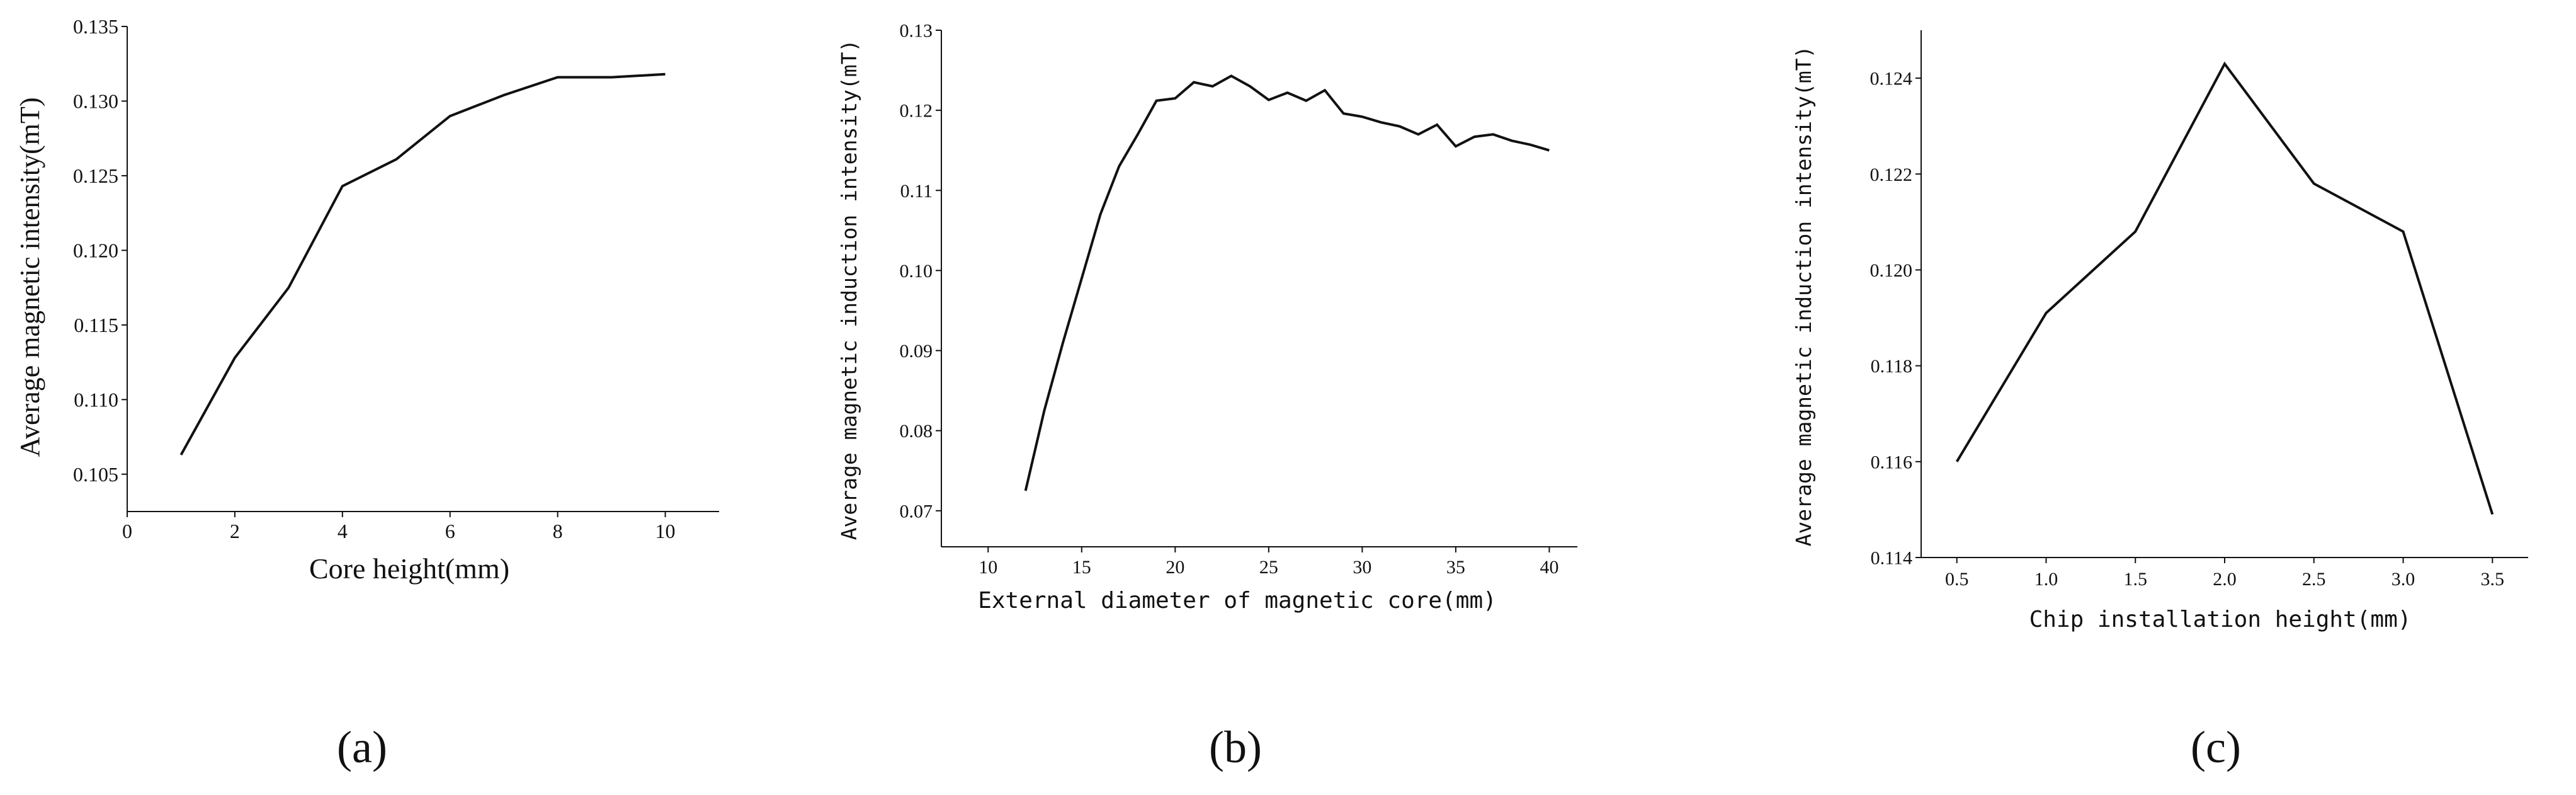 The width and height of the screenshot is (2576, 795). Describe the element at coordinates (1287, 282) in the screenshot. I see `series-line-b` at that location.